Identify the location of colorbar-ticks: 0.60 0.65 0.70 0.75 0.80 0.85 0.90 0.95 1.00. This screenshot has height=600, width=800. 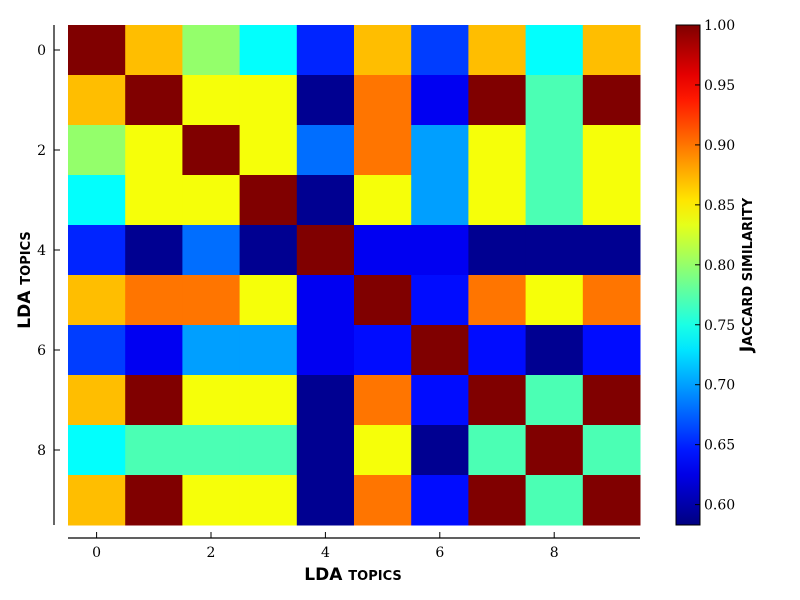
(715, 266).